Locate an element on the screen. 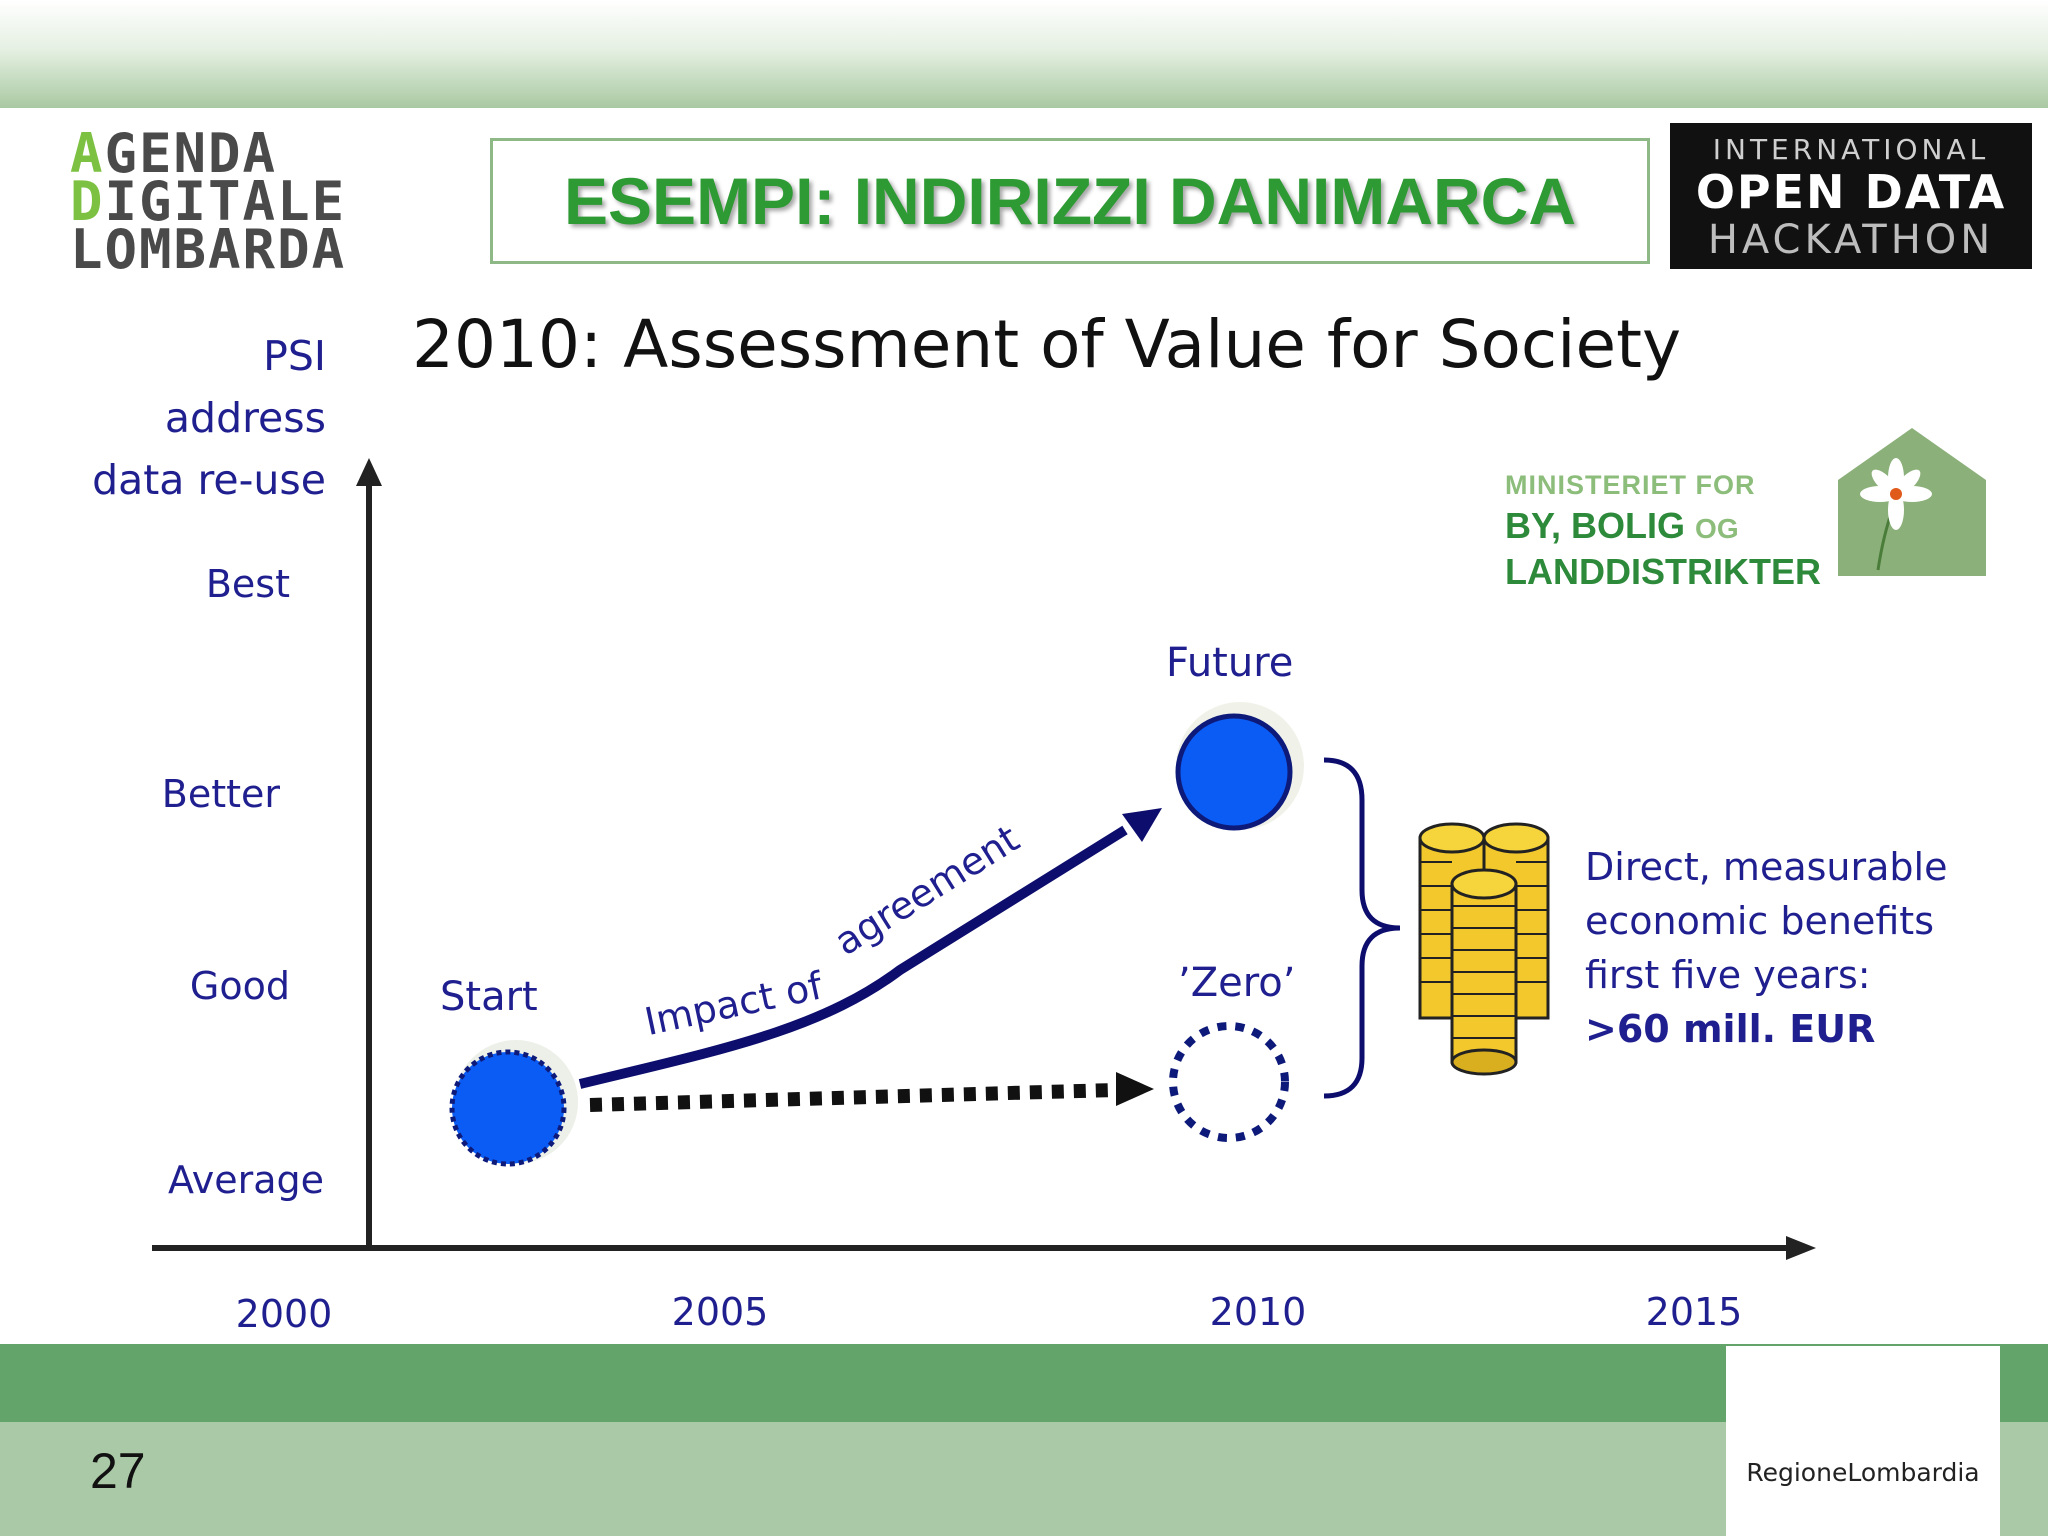 This screenshot has width=2048, height=1536. regione-lombardia-logo: RegioneLombardia is located at coordinates (1863, 1441).